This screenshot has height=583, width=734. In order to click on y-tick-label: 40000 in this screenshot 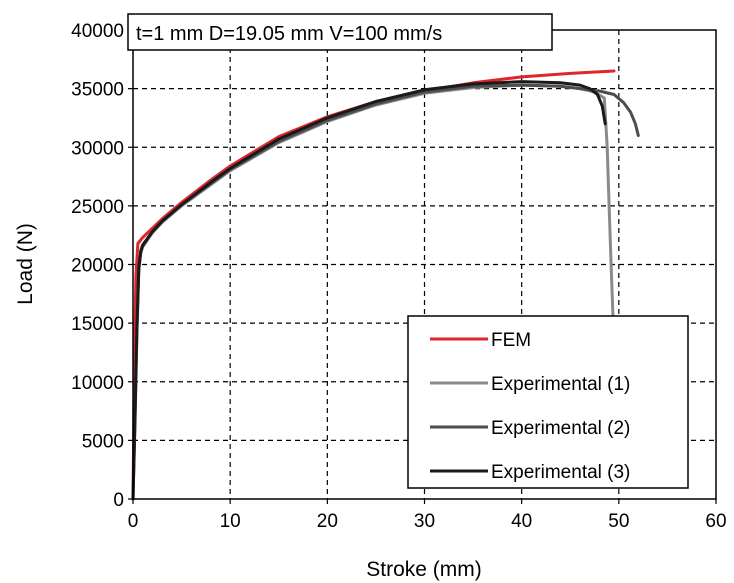, I will do `click(97, 31)`.